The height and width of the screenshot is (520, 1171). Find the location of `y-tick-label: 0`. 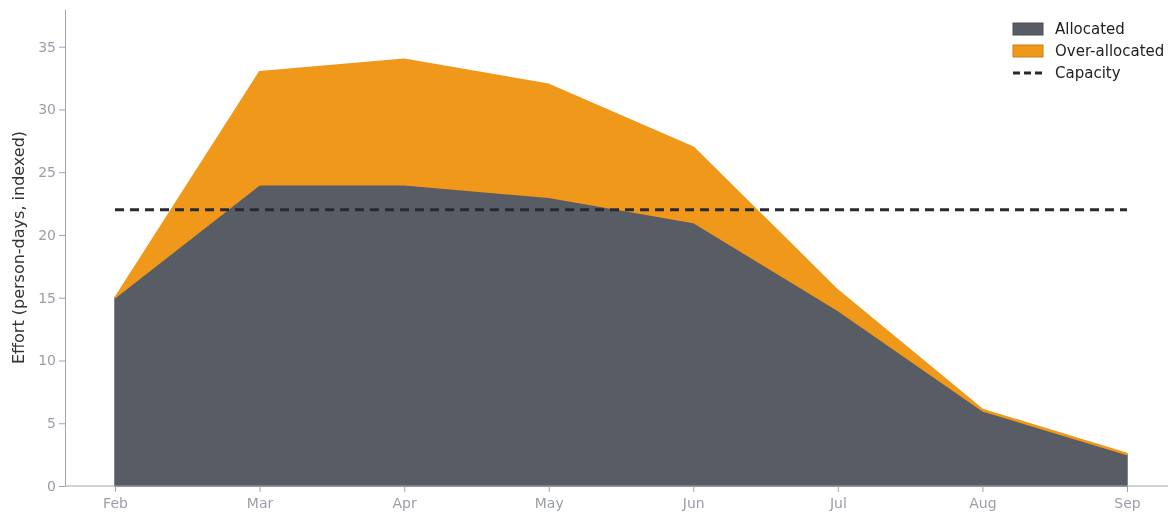

y-tick-label: 0 is located at coordinates (51, 485).